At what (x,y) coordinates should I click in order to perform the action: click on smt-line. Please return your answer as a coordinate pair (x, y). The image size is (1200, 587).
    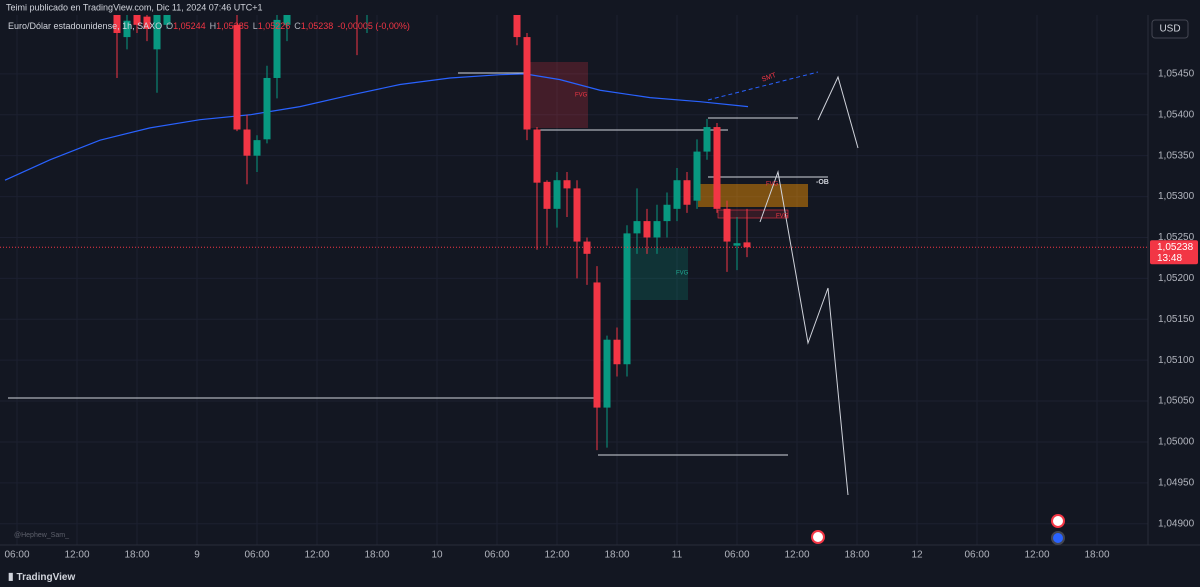
    Looking at the image, I should click on (763, 86).